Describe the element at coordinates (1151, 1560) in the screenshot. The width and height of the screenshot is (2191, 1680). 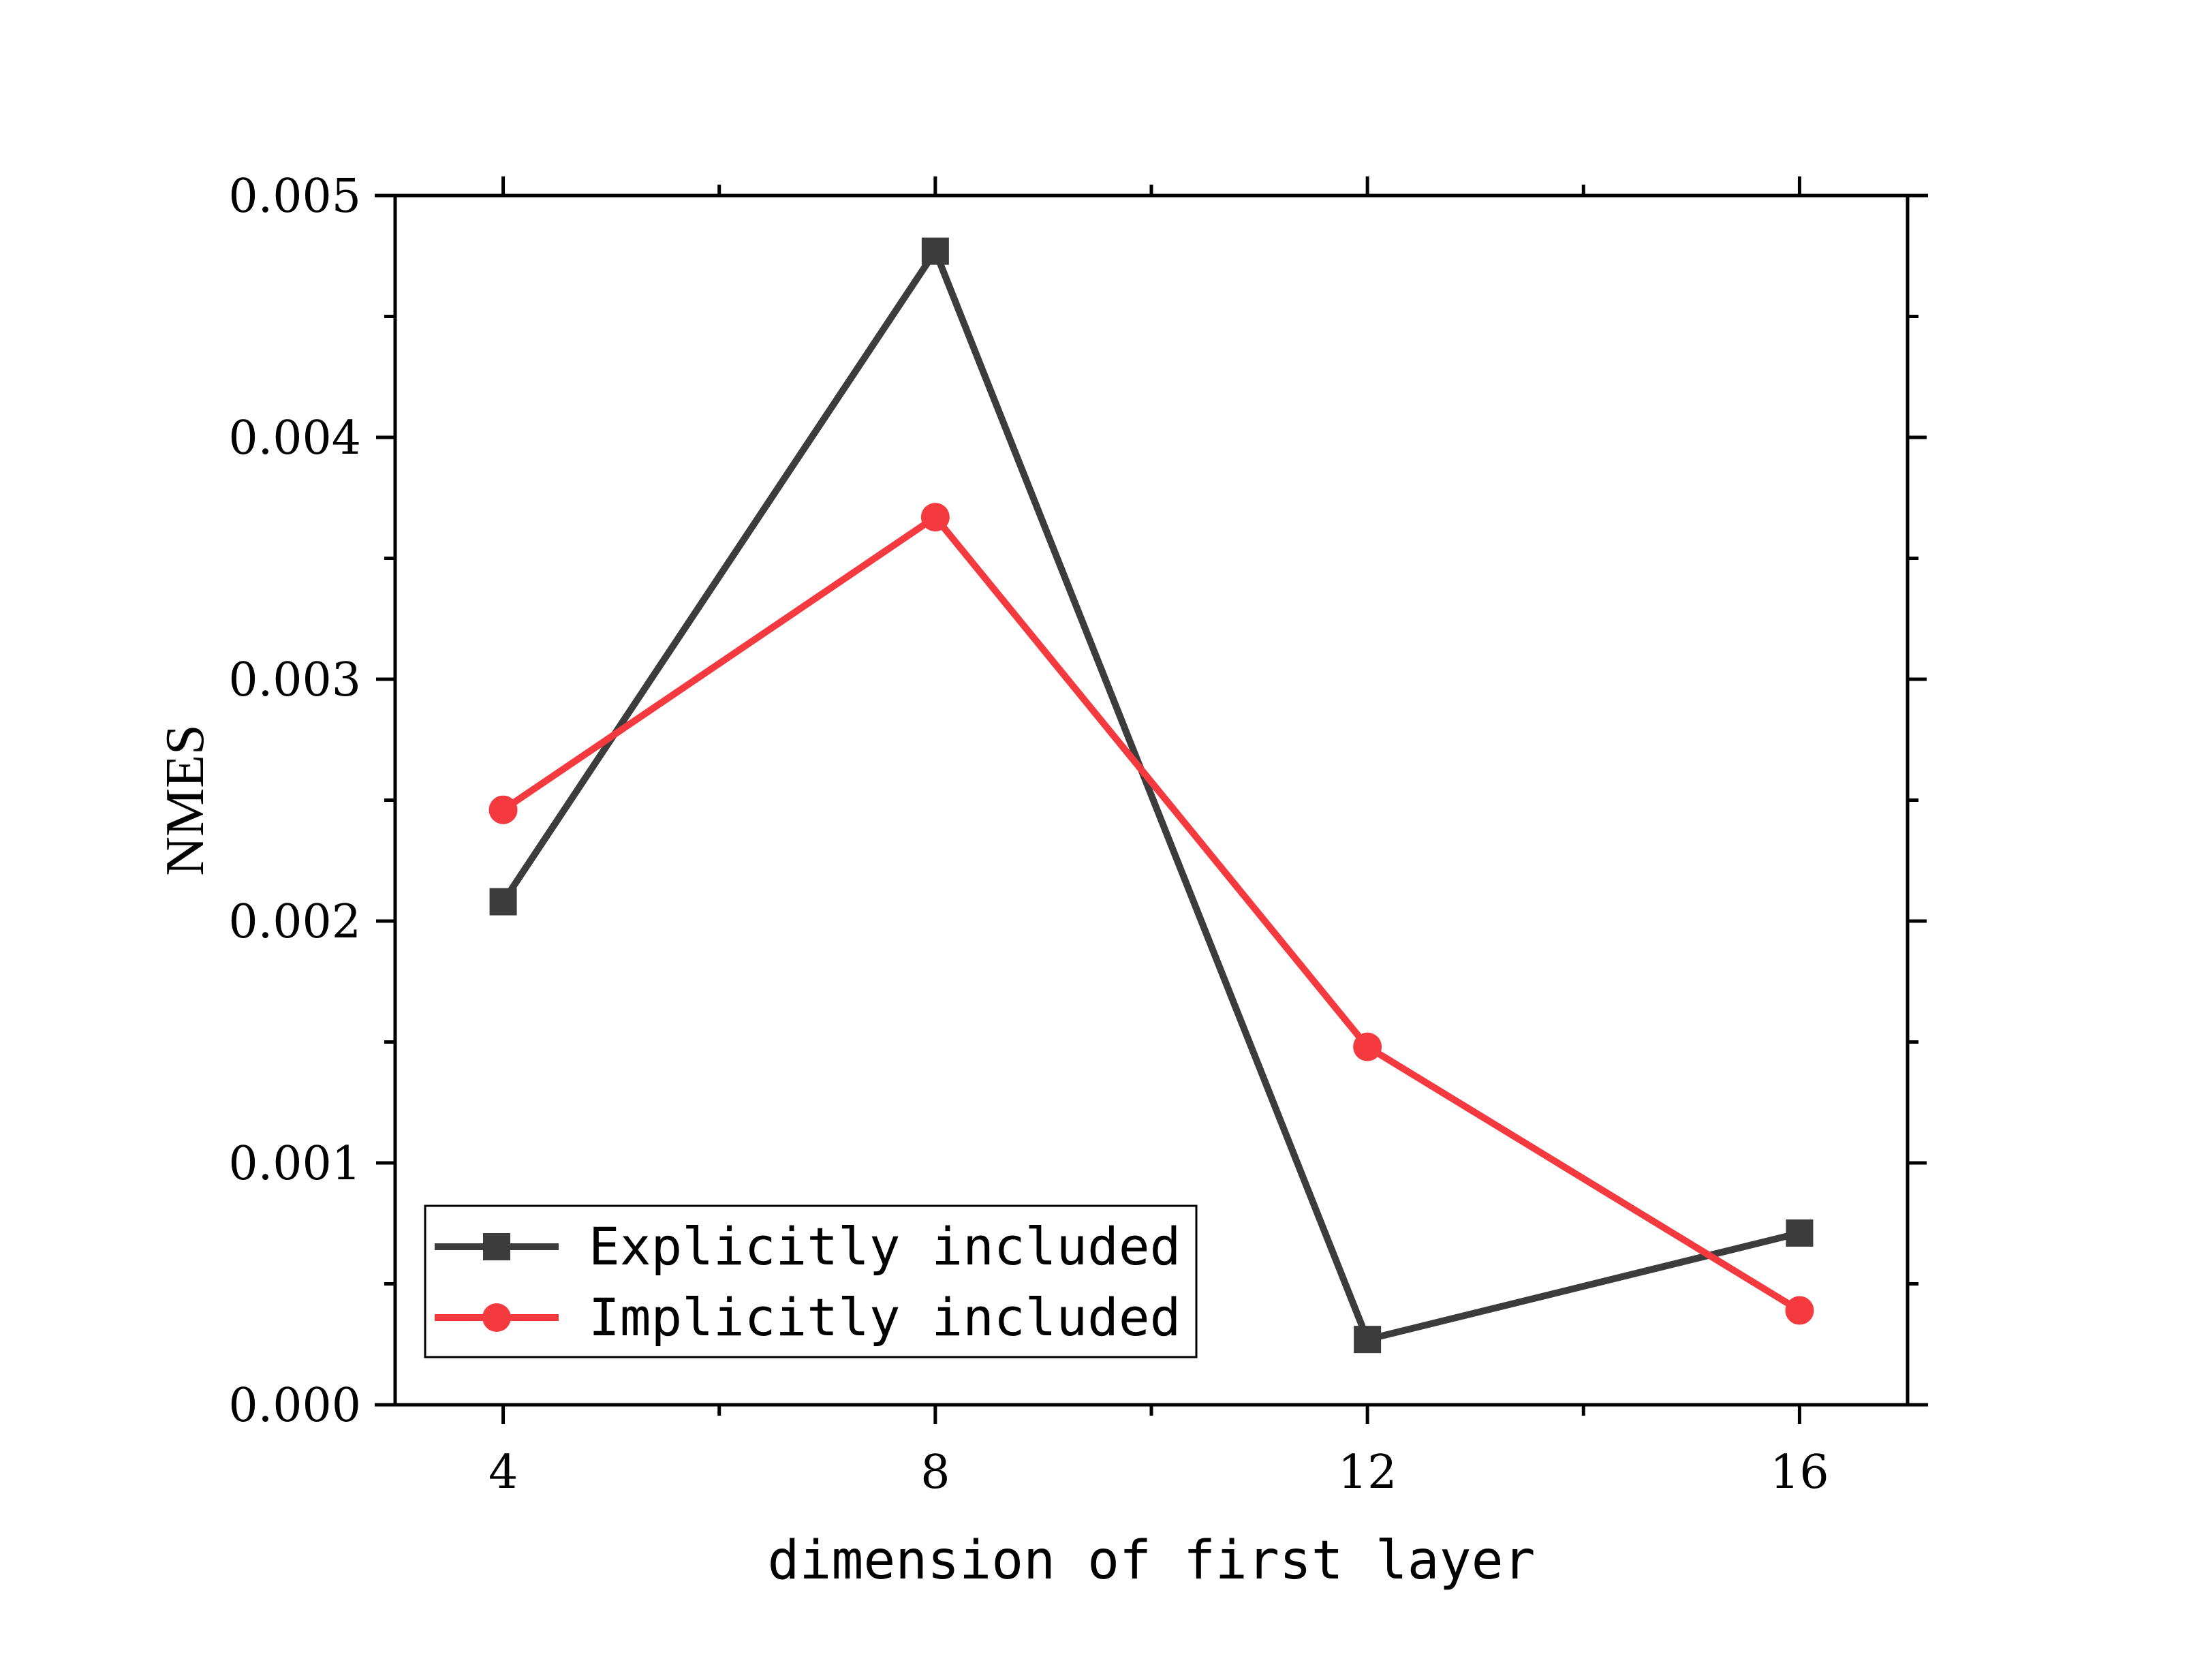
I see `x-axis-title: dimension of first layer` at that location.